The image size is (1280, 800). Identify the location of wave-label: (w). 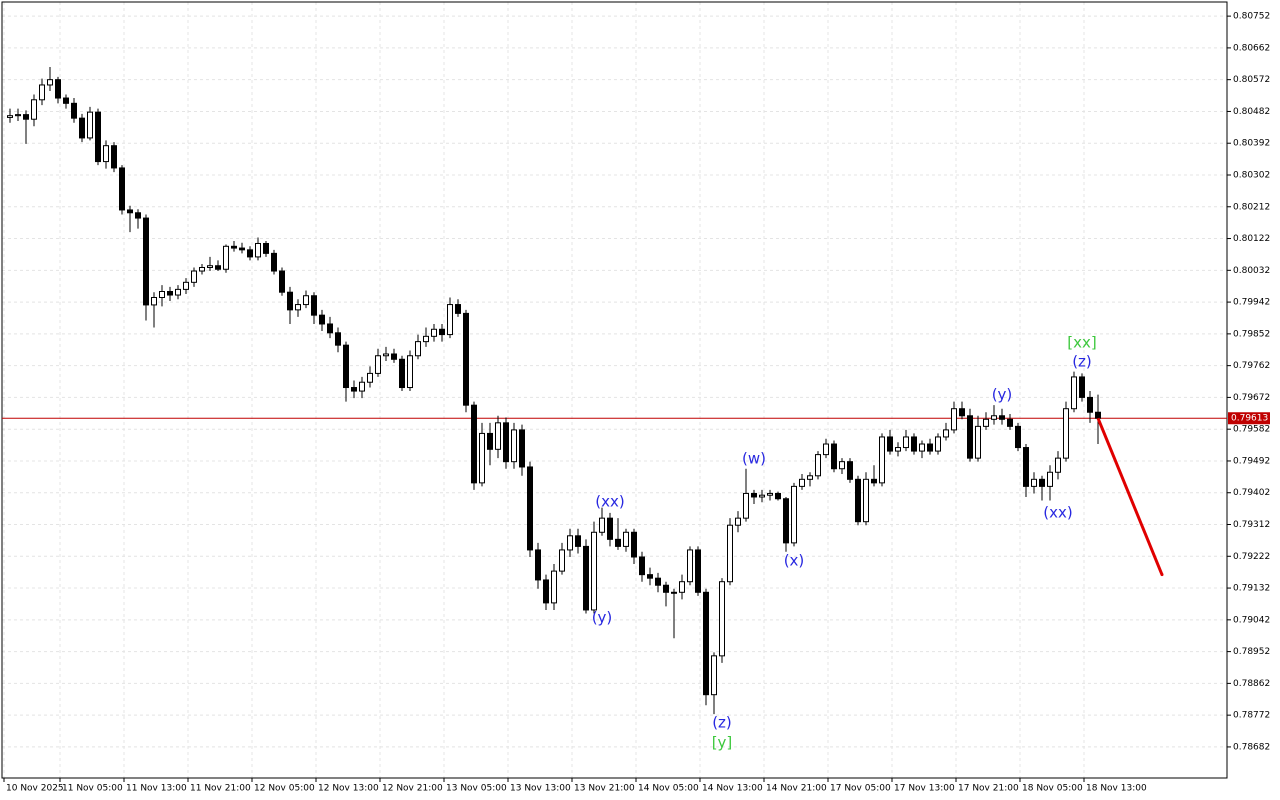
(754, 459).